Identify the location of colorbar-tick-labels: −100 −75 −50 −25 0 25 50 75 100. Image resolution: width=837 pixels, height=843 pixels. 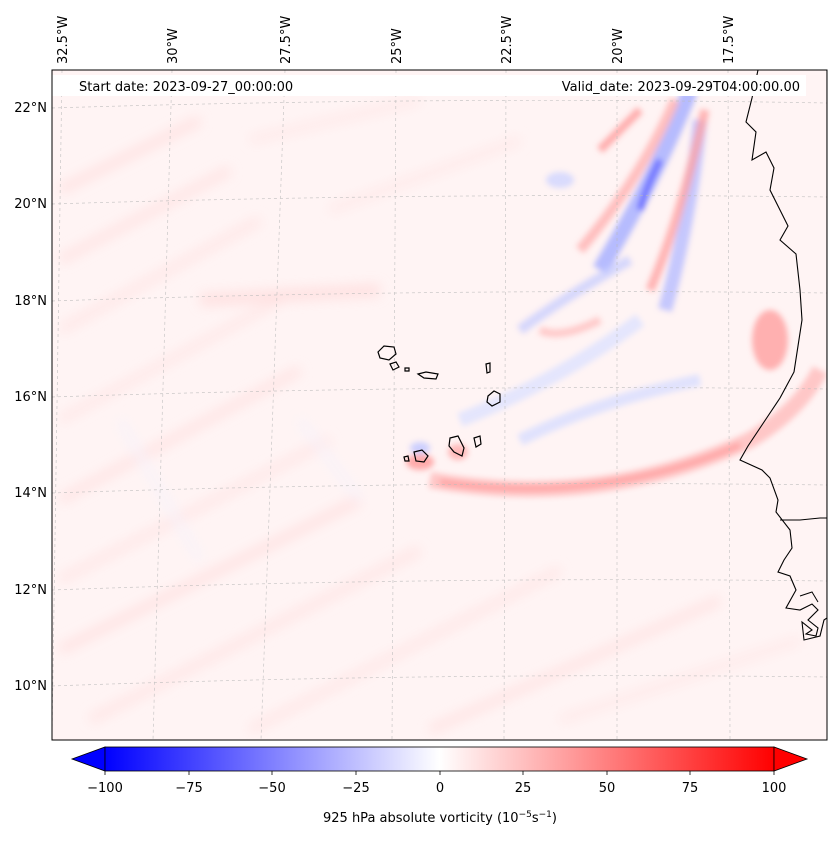
(436, 788).